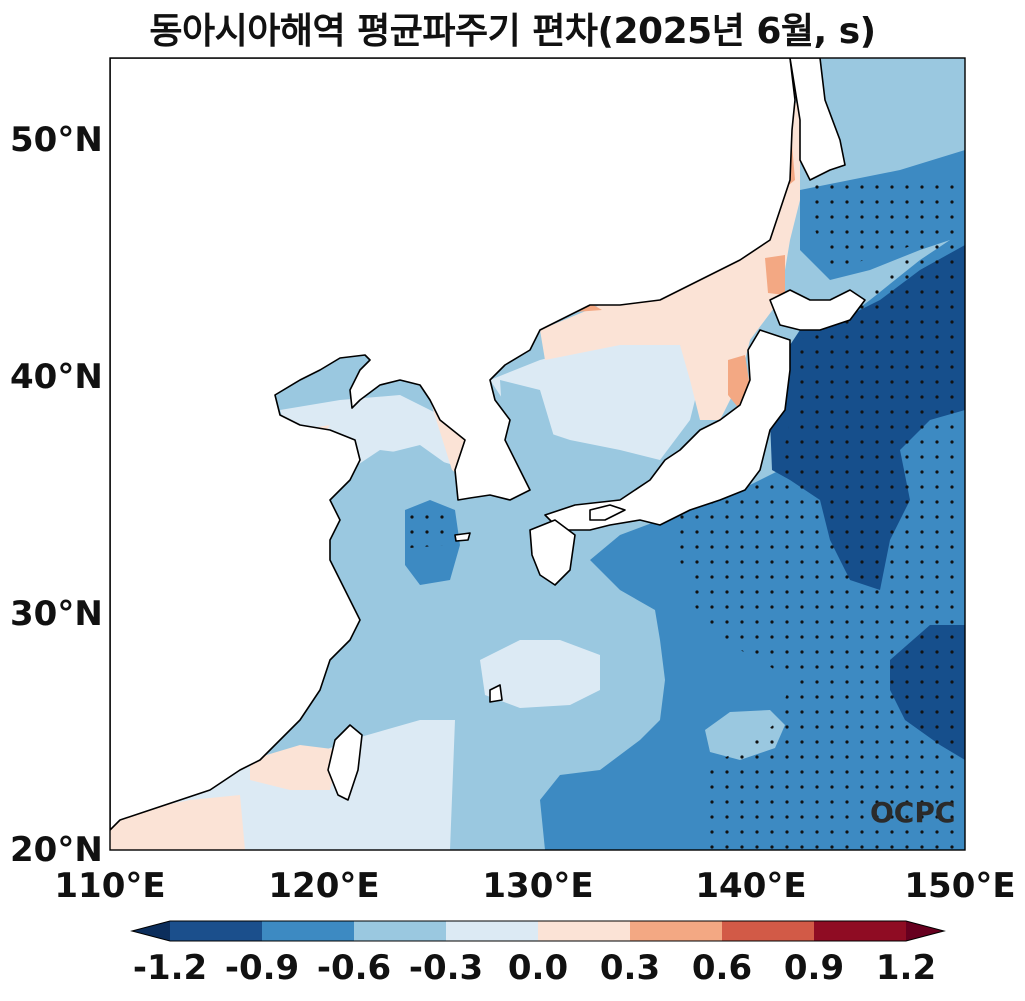 The image size is (1025, 1001). I want to click on colorbar-extend-low, so click(151, 931).